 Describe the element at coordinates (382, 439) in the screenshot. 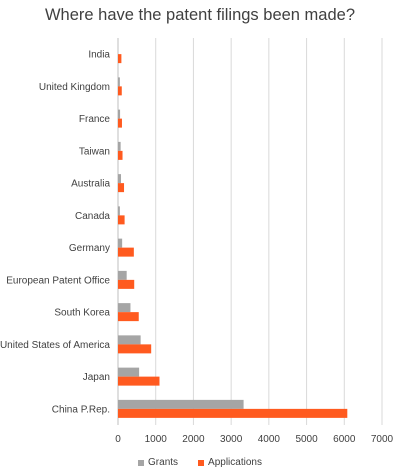

I see `x-tick-label: 7000` at that location.